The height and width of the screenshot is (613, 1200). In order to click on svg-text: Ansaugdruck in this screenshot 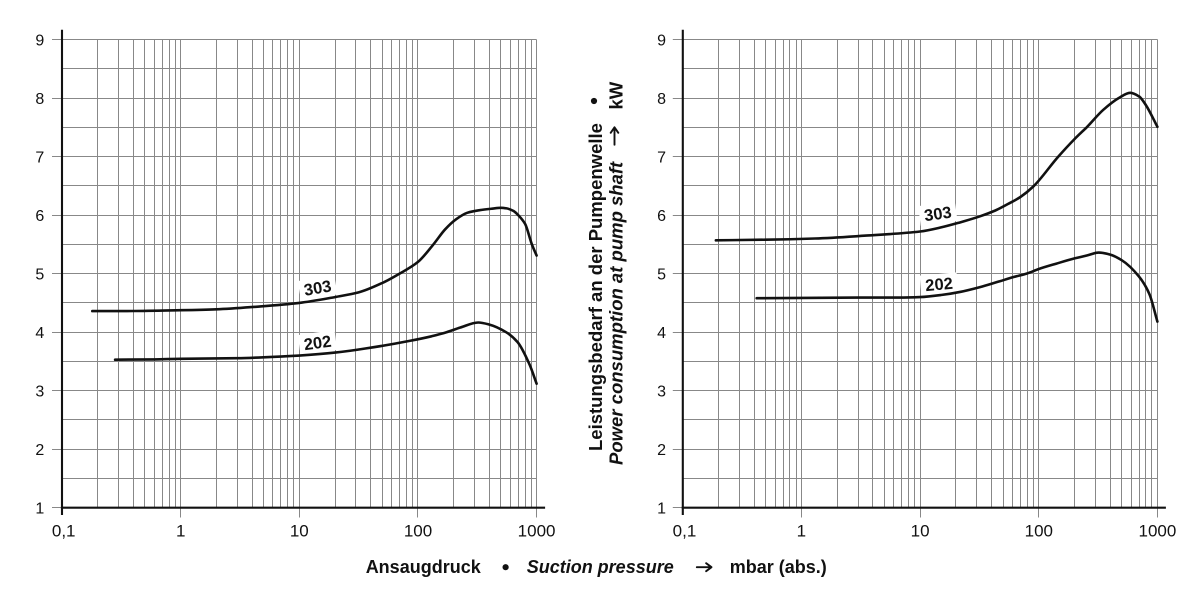, I will do `click(424, 567)`.